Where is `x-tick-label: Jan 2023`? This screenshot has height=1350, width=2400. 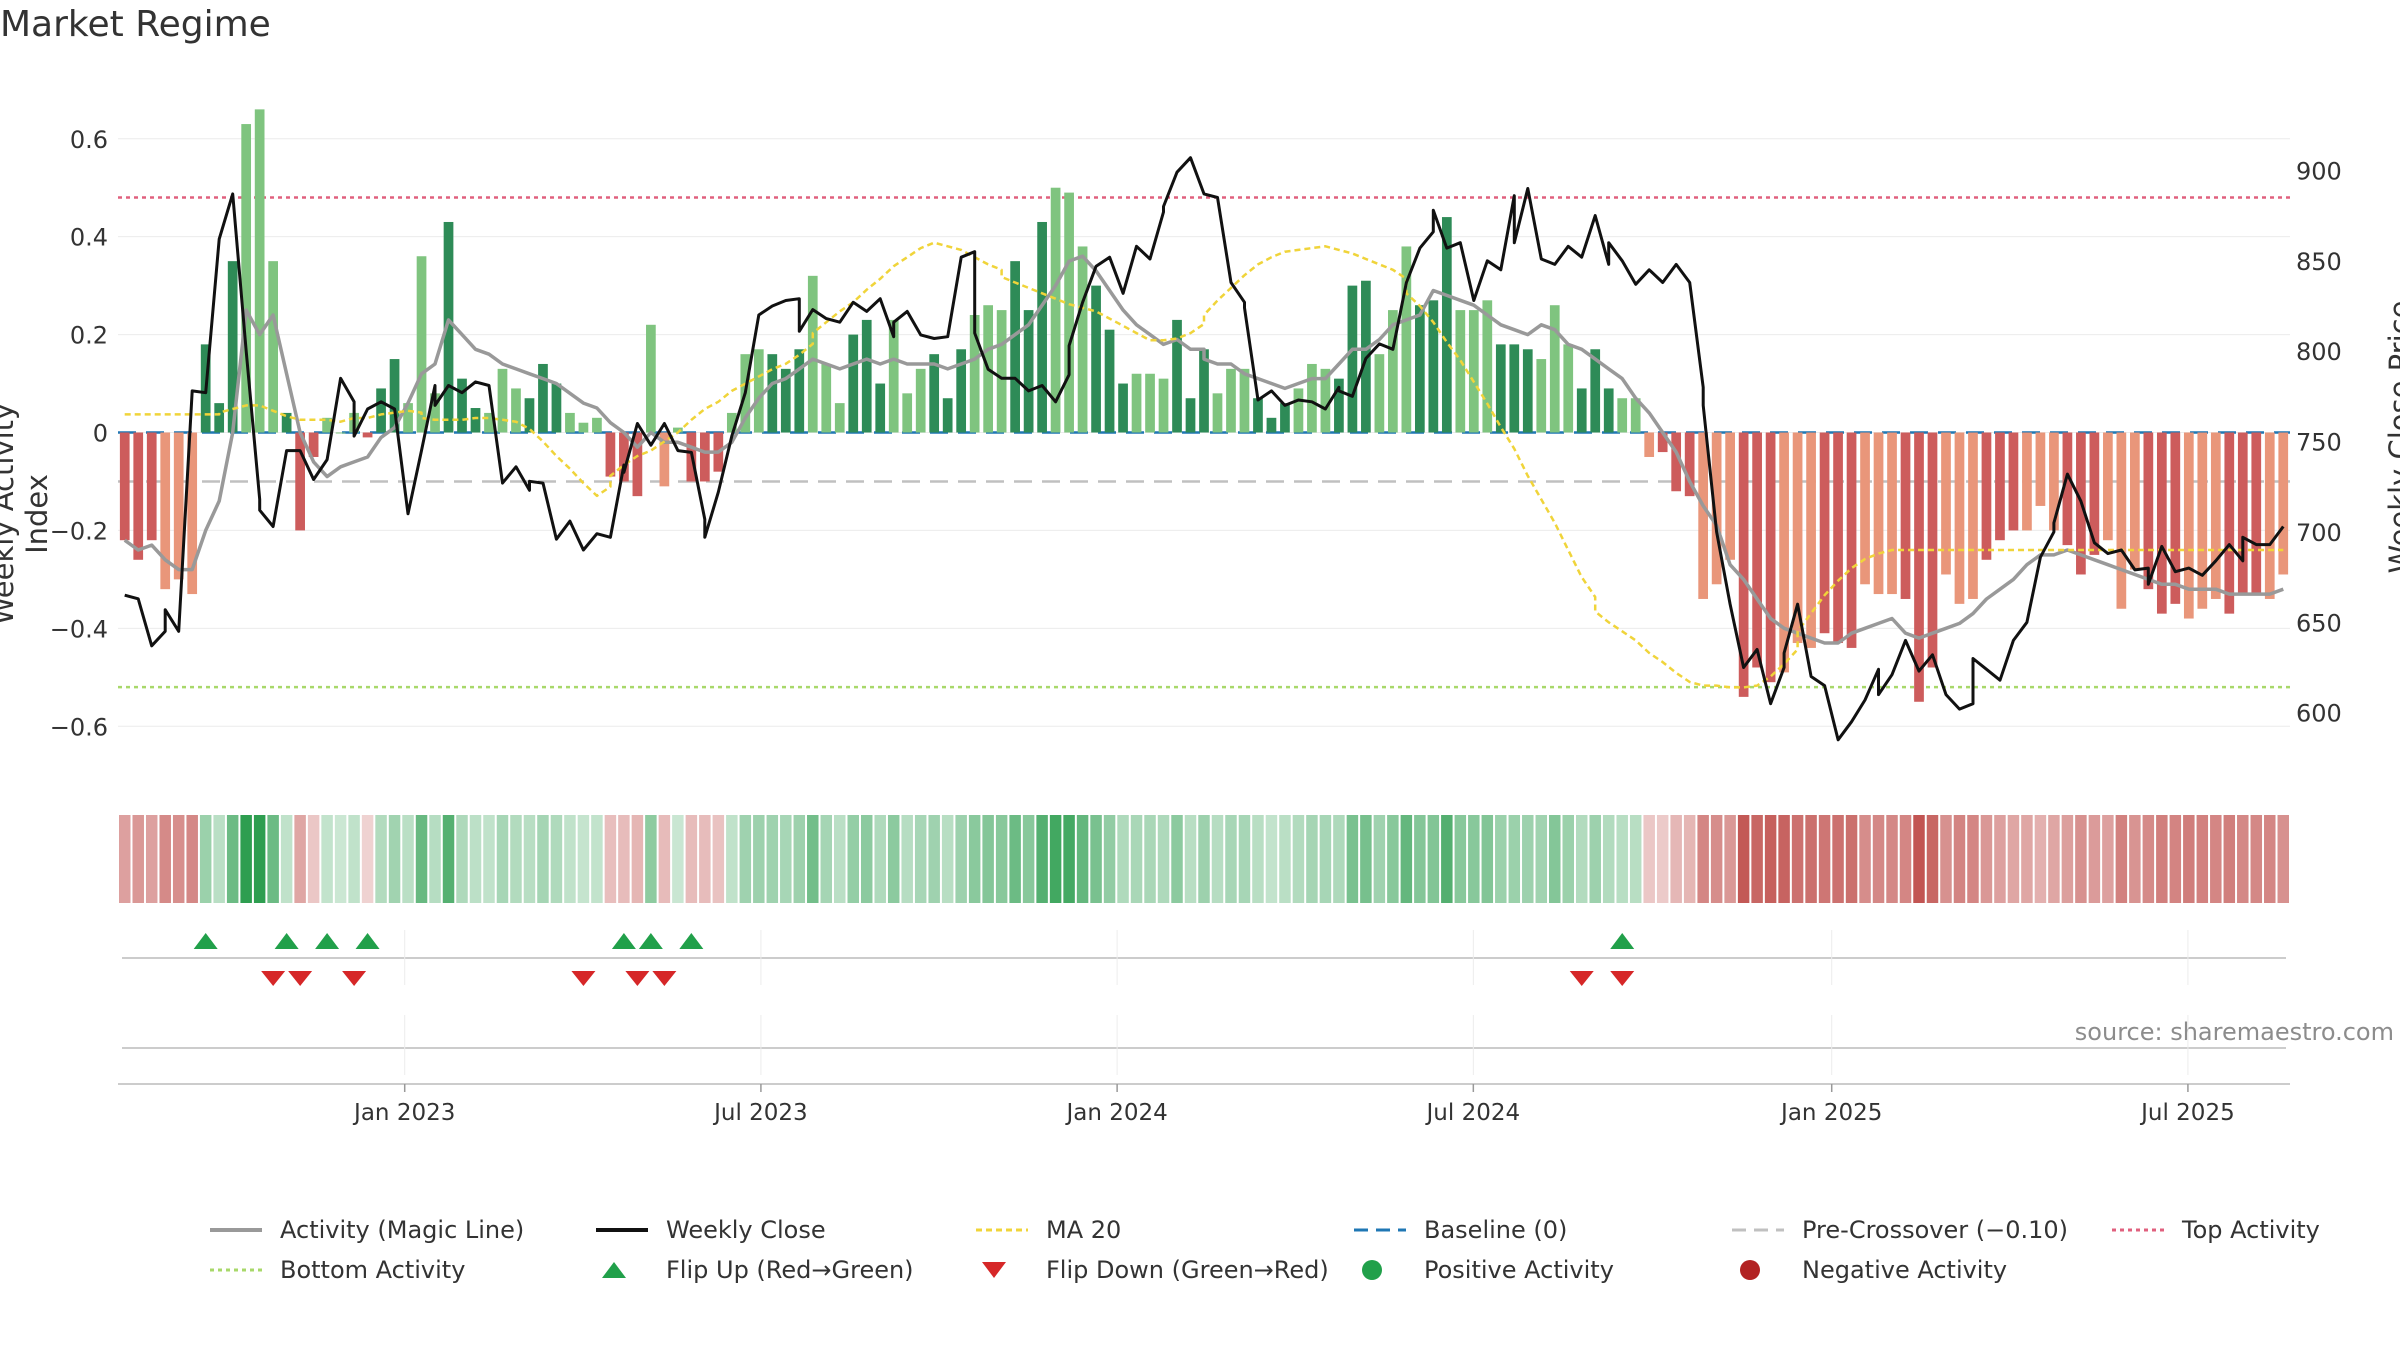 x-tick-label: Jan 2023 is located at coordinates (403, 1113).